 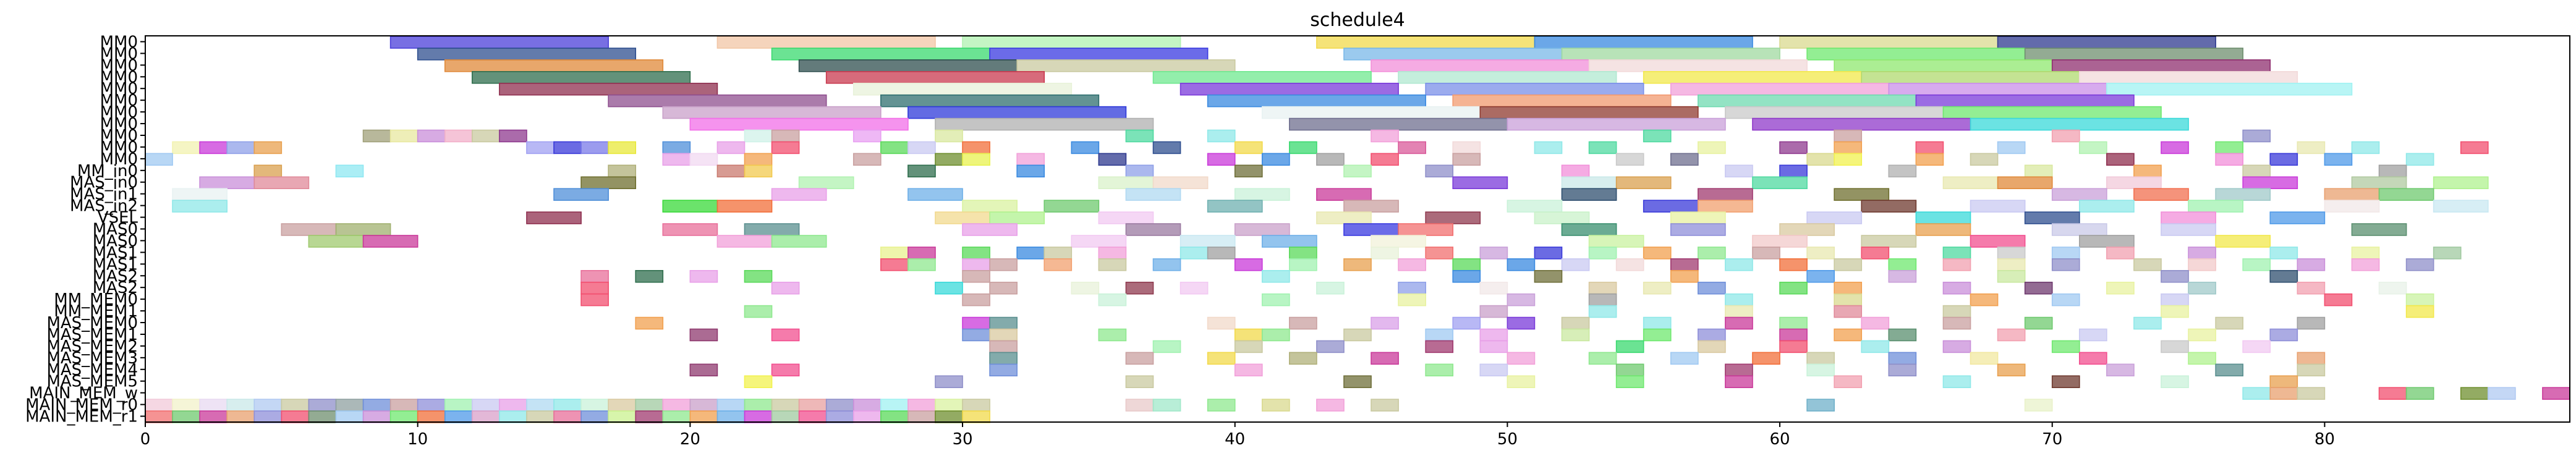 I want to click on x-tick-label: 0, so click(x=145, y=439).